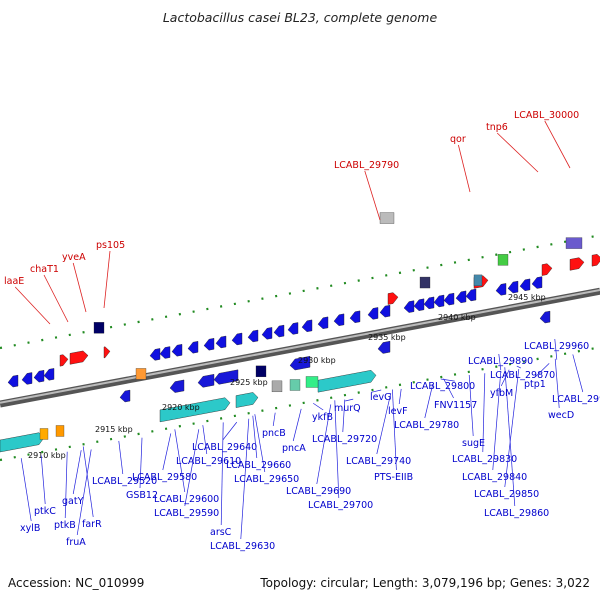 The width and height of the screenshot is (600, 600). I want to click on bottom-feature-label: PTS-EIIB, so click(393, 477).